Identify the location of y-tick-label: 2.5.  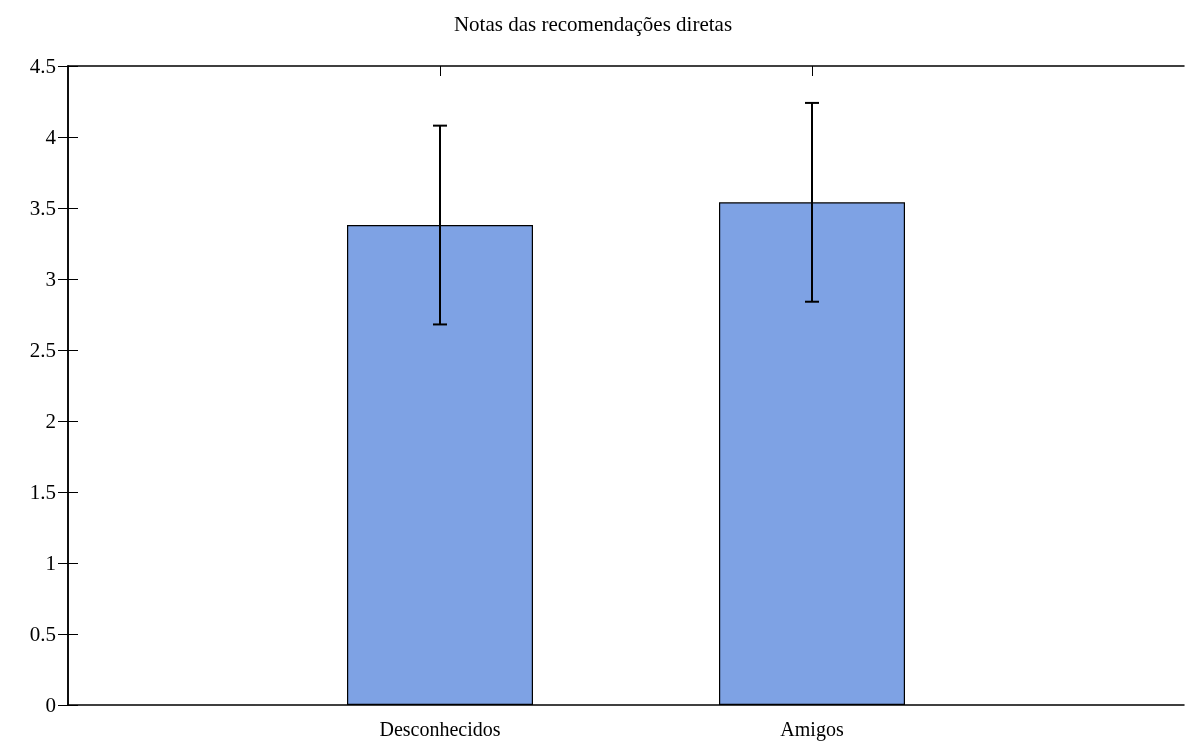
(42, 350).